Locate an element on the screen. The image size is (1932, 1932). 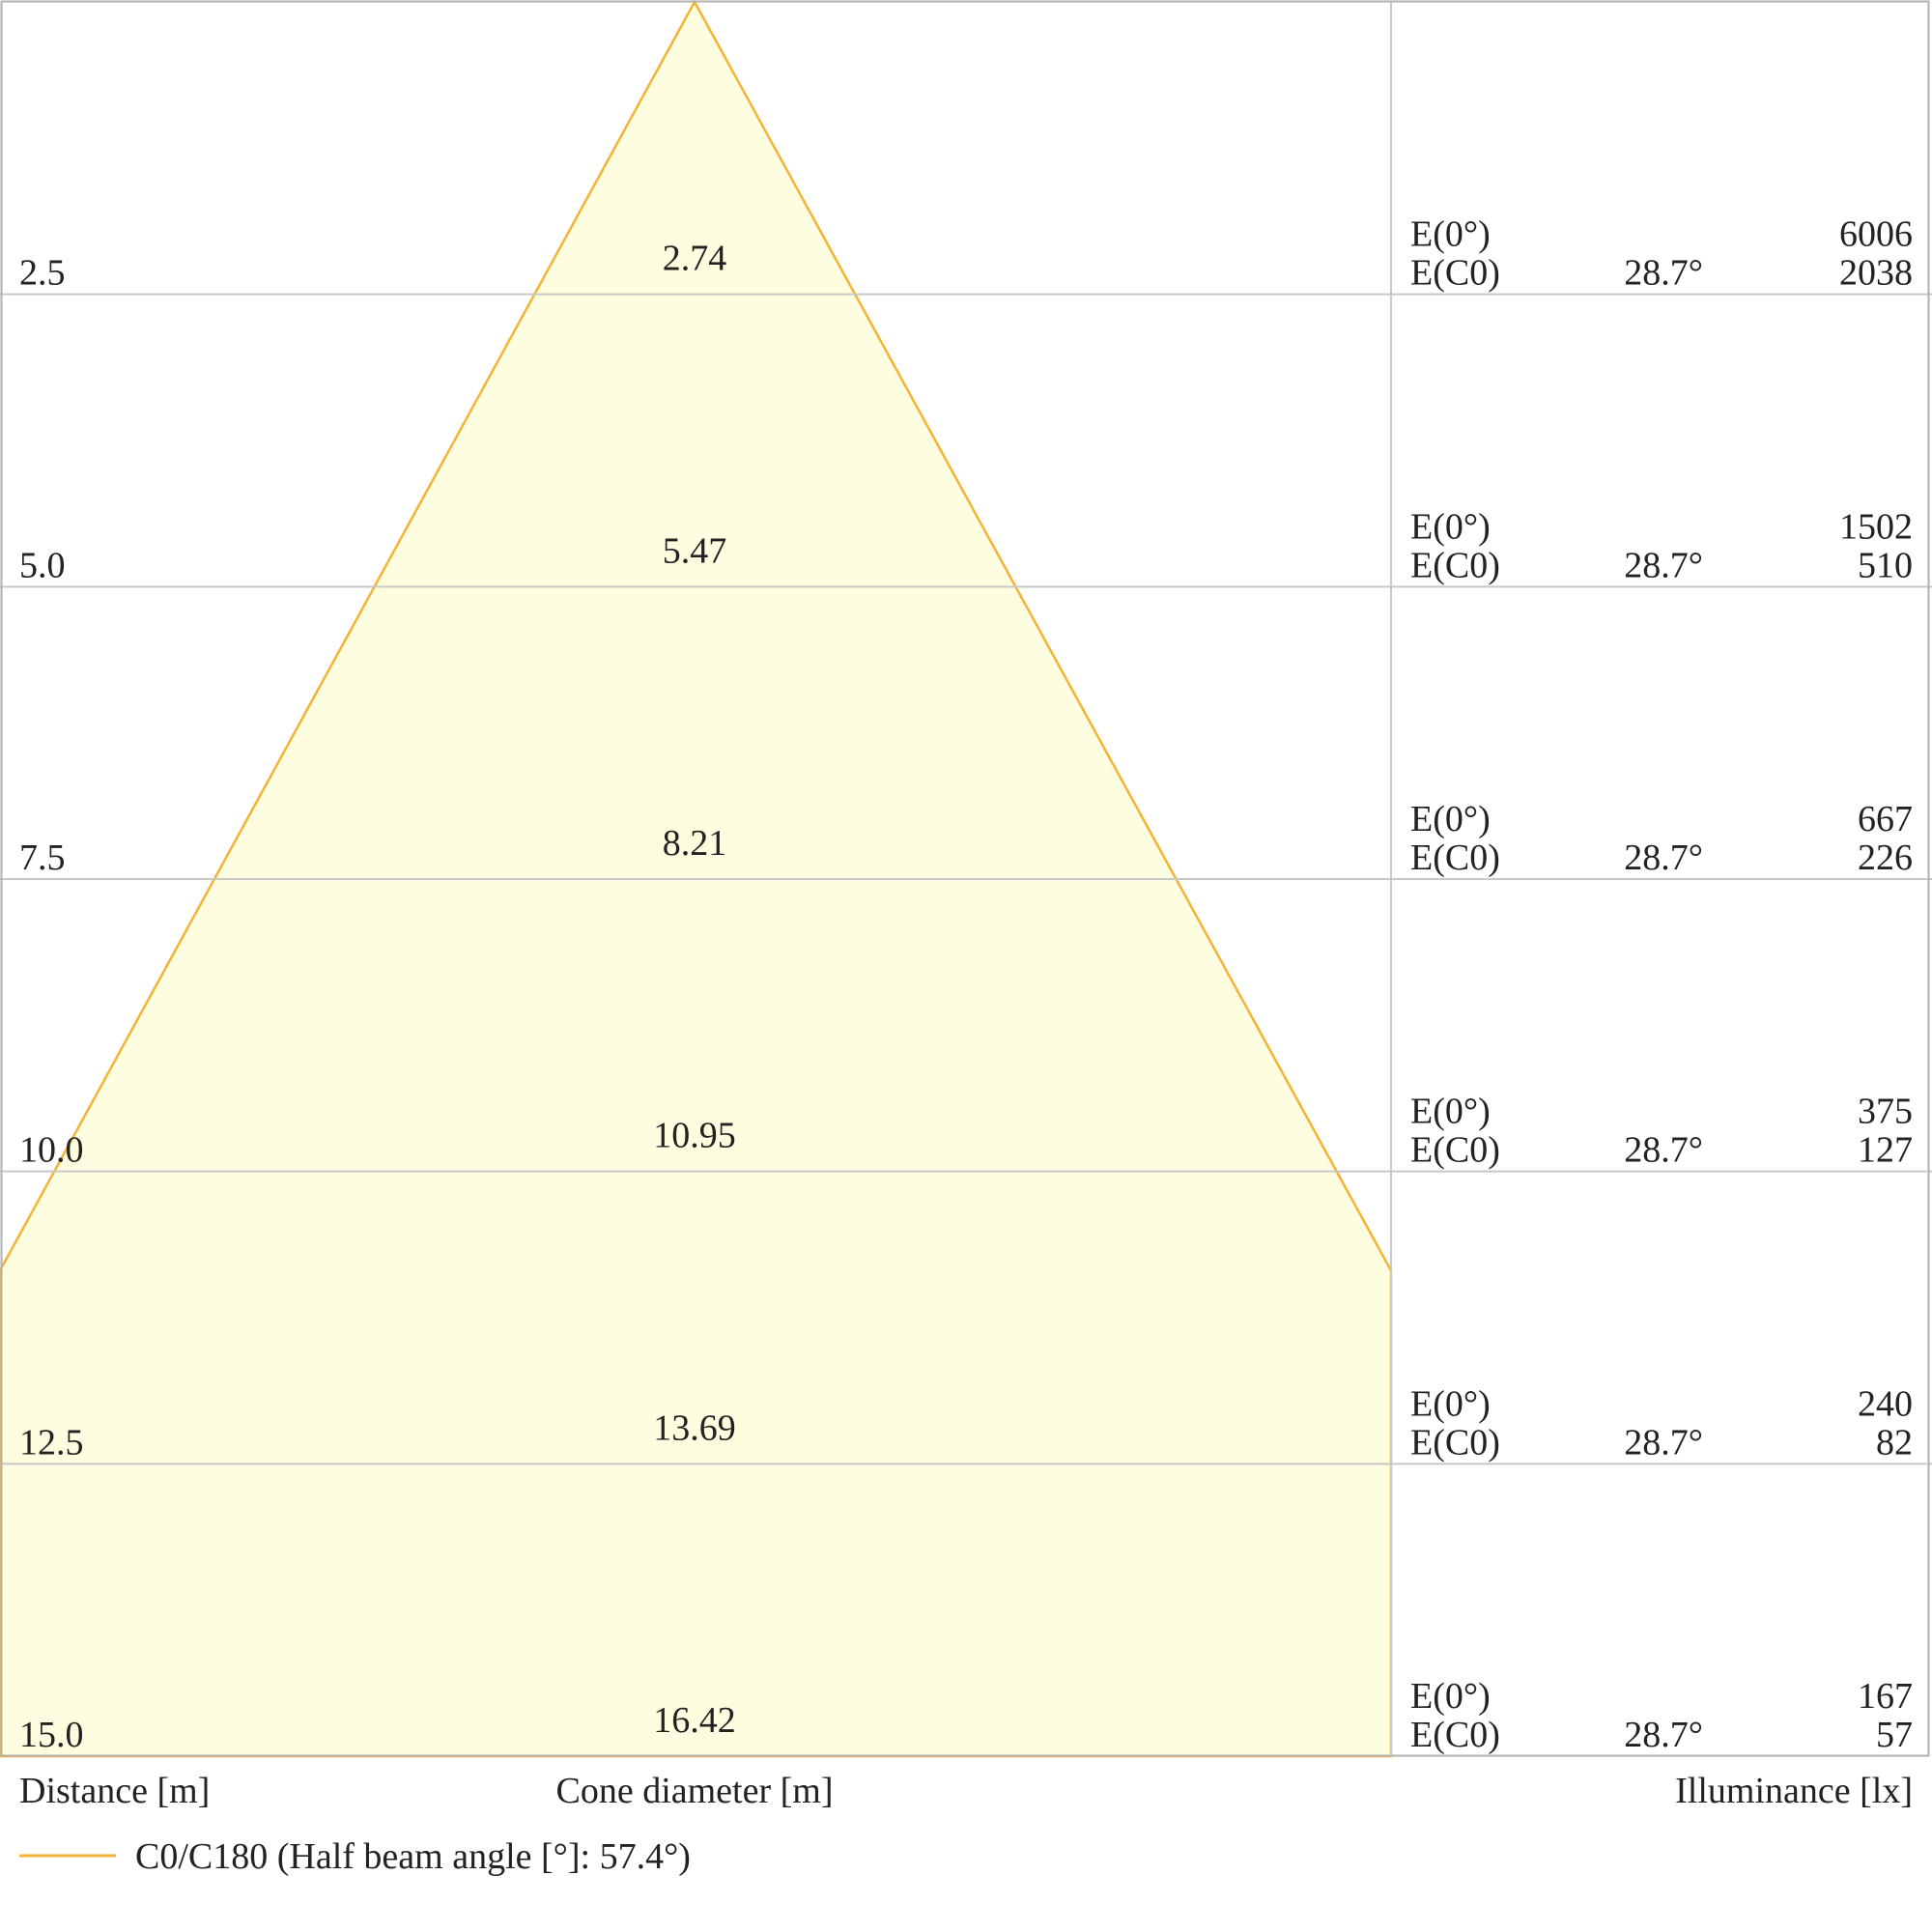
cone-diameter-label: Cone diameter [m] is located at coordinates (694, 1791).